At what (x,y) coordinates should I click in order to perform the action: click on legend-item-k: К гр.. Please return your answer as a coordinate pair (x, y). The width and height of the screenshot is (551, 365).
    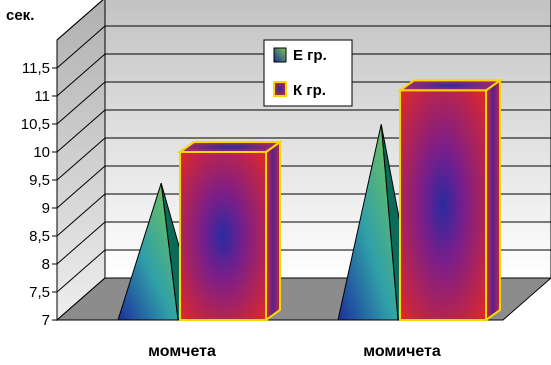
    Looking at the image, I should click on (299, 90).